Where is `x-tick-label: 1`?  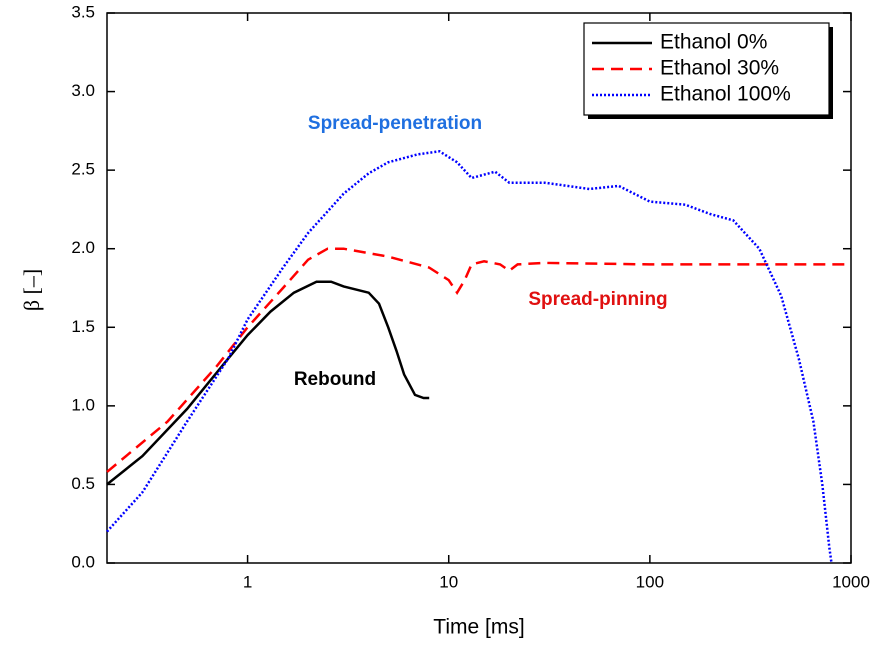 x-tick-label: 1 is located at coordinates (247, 581).